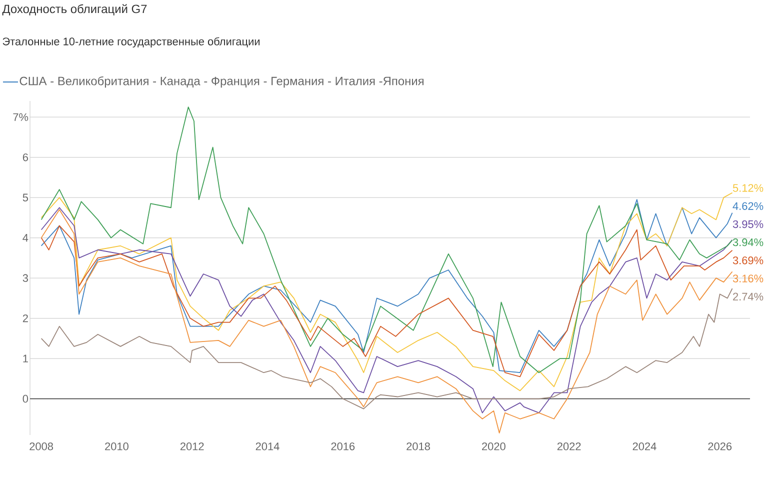 This screenshot has height=498, width=784. Describe the element at coordinates (748, 296) in the screenshot. I see `data-label: 2.74%` at that location.